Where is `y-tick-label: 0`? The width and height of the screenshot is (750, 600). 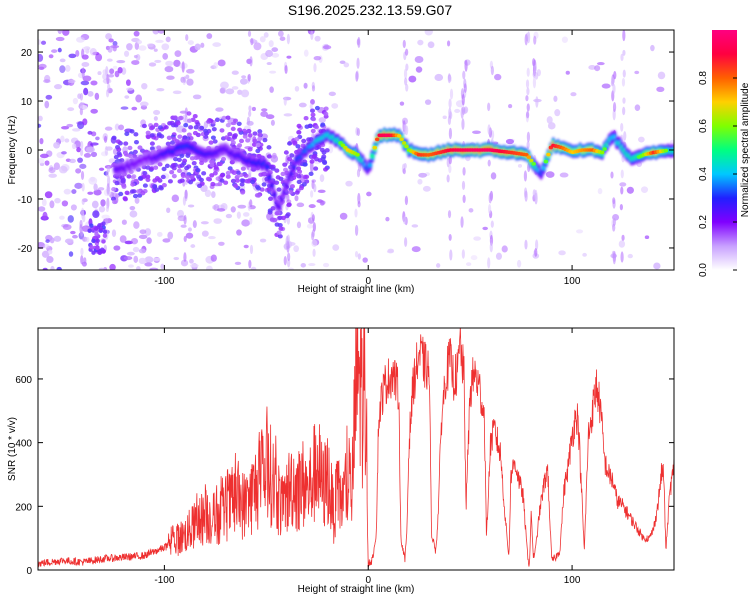 y-tick-label: 0 is located at coordinates (29, 571).